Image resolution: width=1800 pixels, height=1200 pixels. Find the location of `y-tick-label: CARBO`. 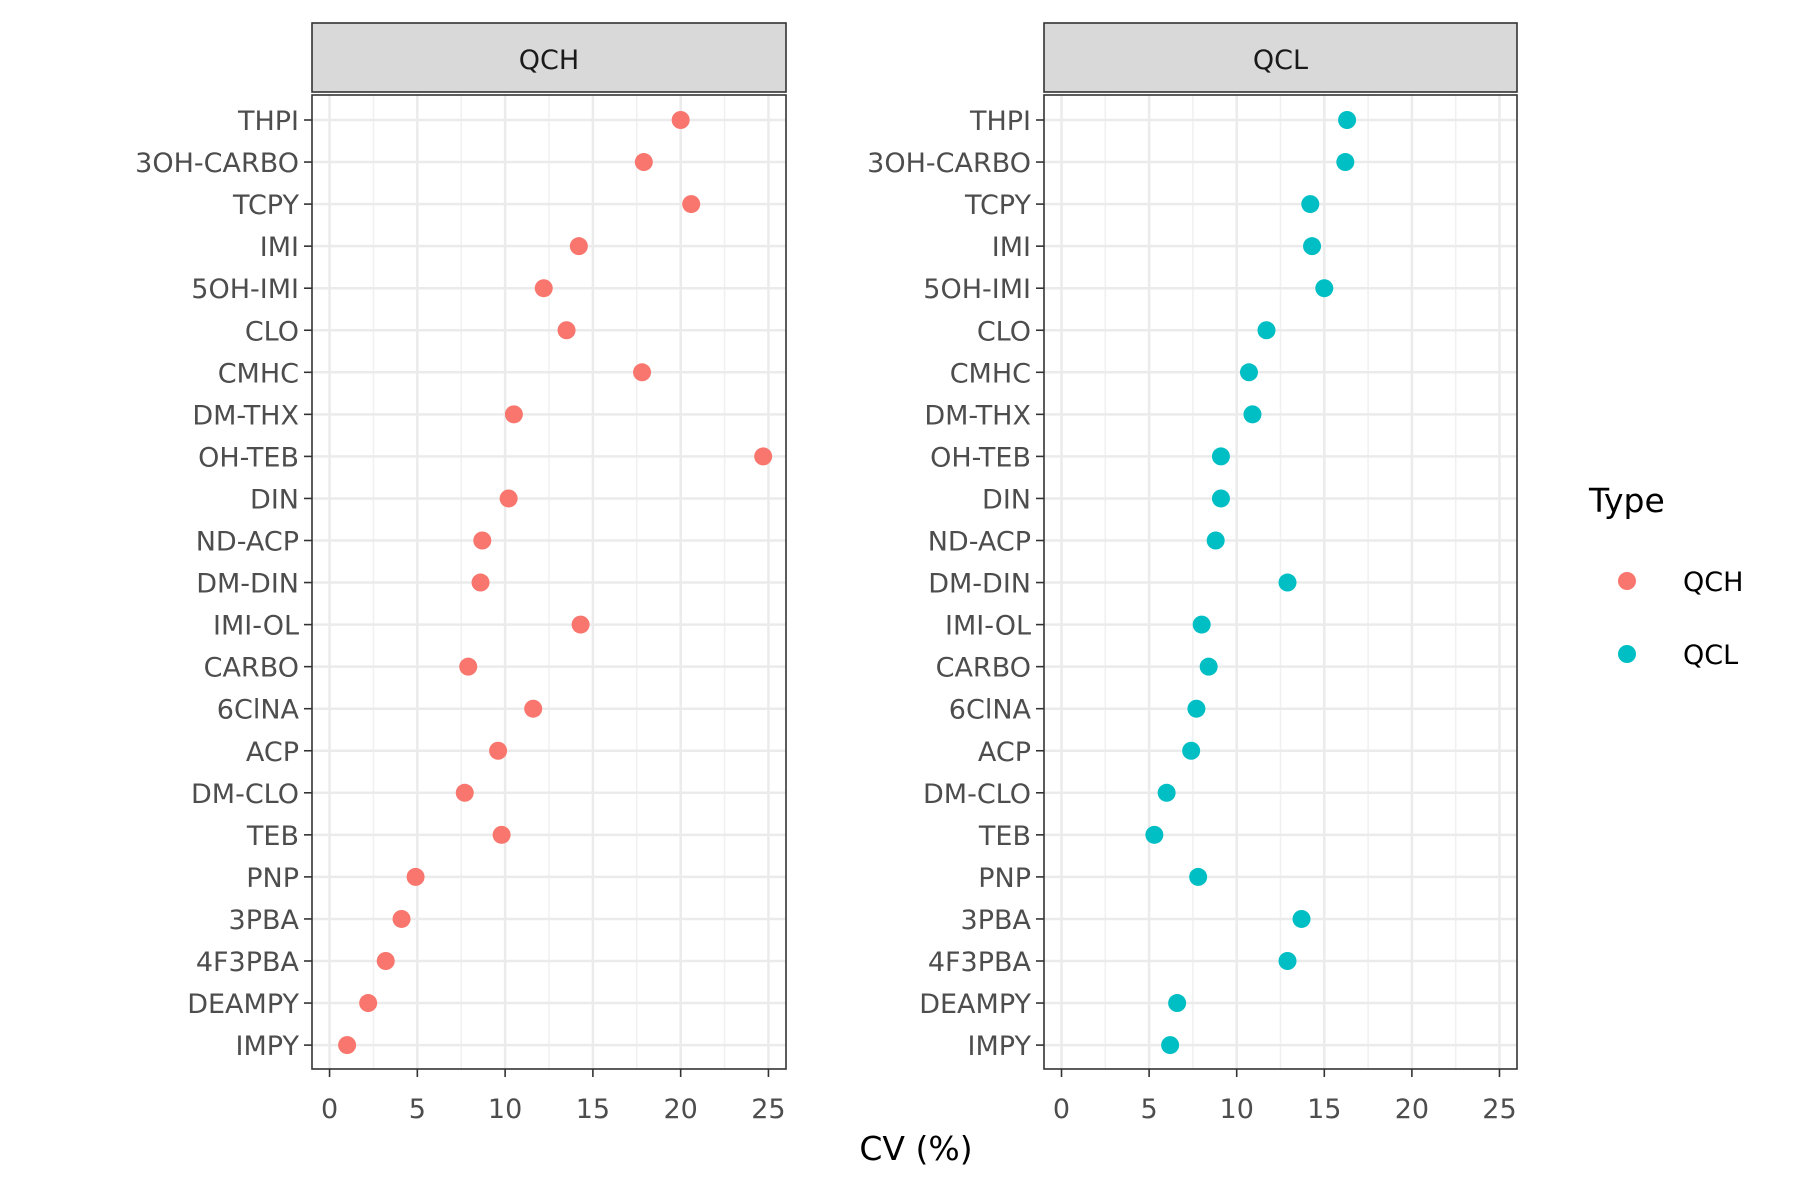

y-tick-label: CARBO is located at coordinates (251, 668).